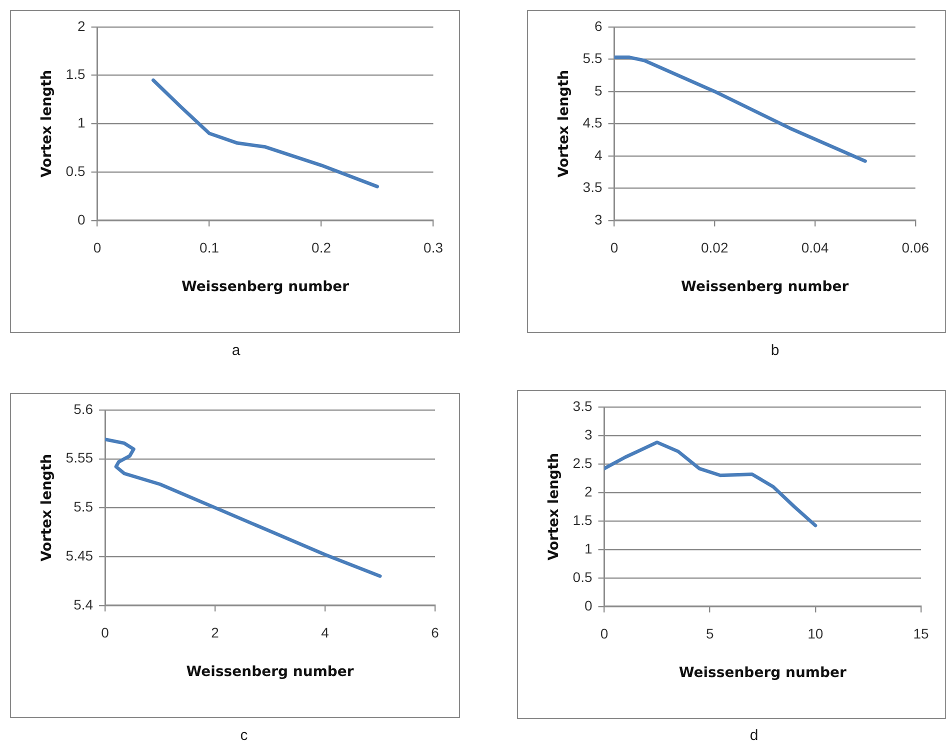  I want to click on text: c, so click(244, 735).